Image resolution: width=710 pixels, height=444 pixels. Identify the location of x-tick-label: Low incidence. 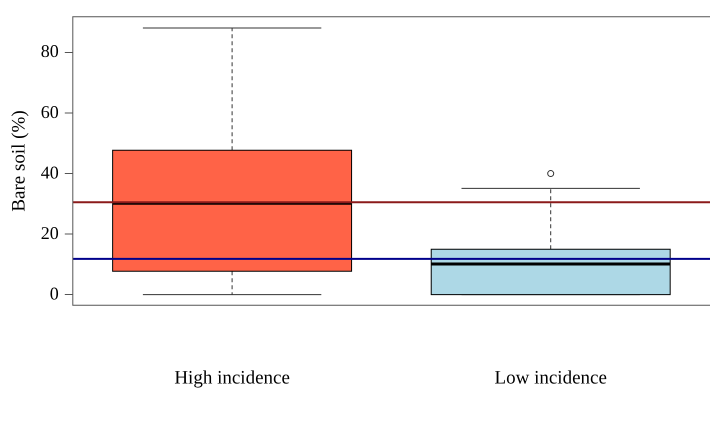
(550, 378).